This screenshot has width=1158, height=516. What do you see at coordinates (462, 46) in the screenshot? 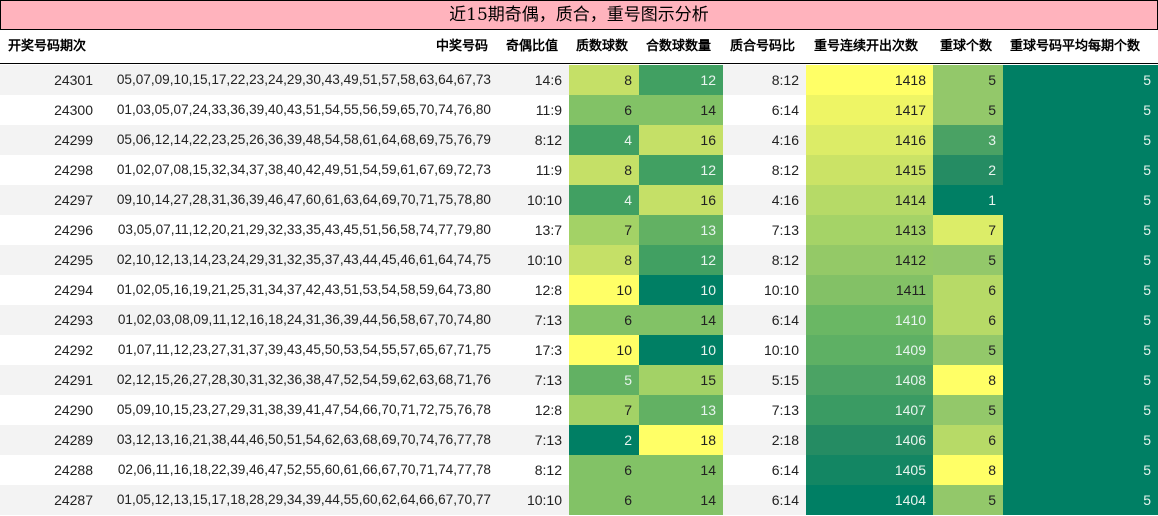
I see `header-numbers: 中奖号码` at bounding box center [462, 46].